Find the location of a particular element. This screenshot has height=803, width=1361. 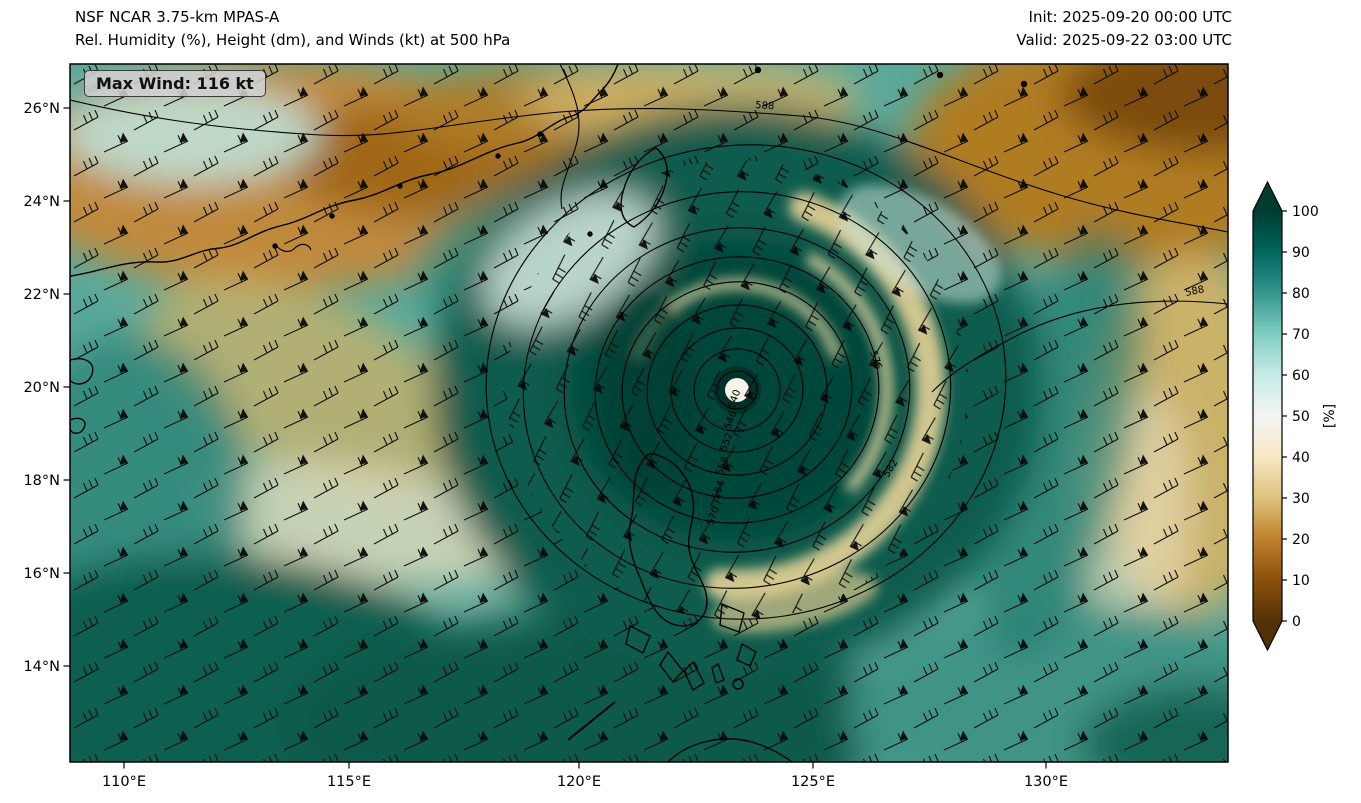

colorbar-tick-label: 100 is located at coordinates (1305, 212).